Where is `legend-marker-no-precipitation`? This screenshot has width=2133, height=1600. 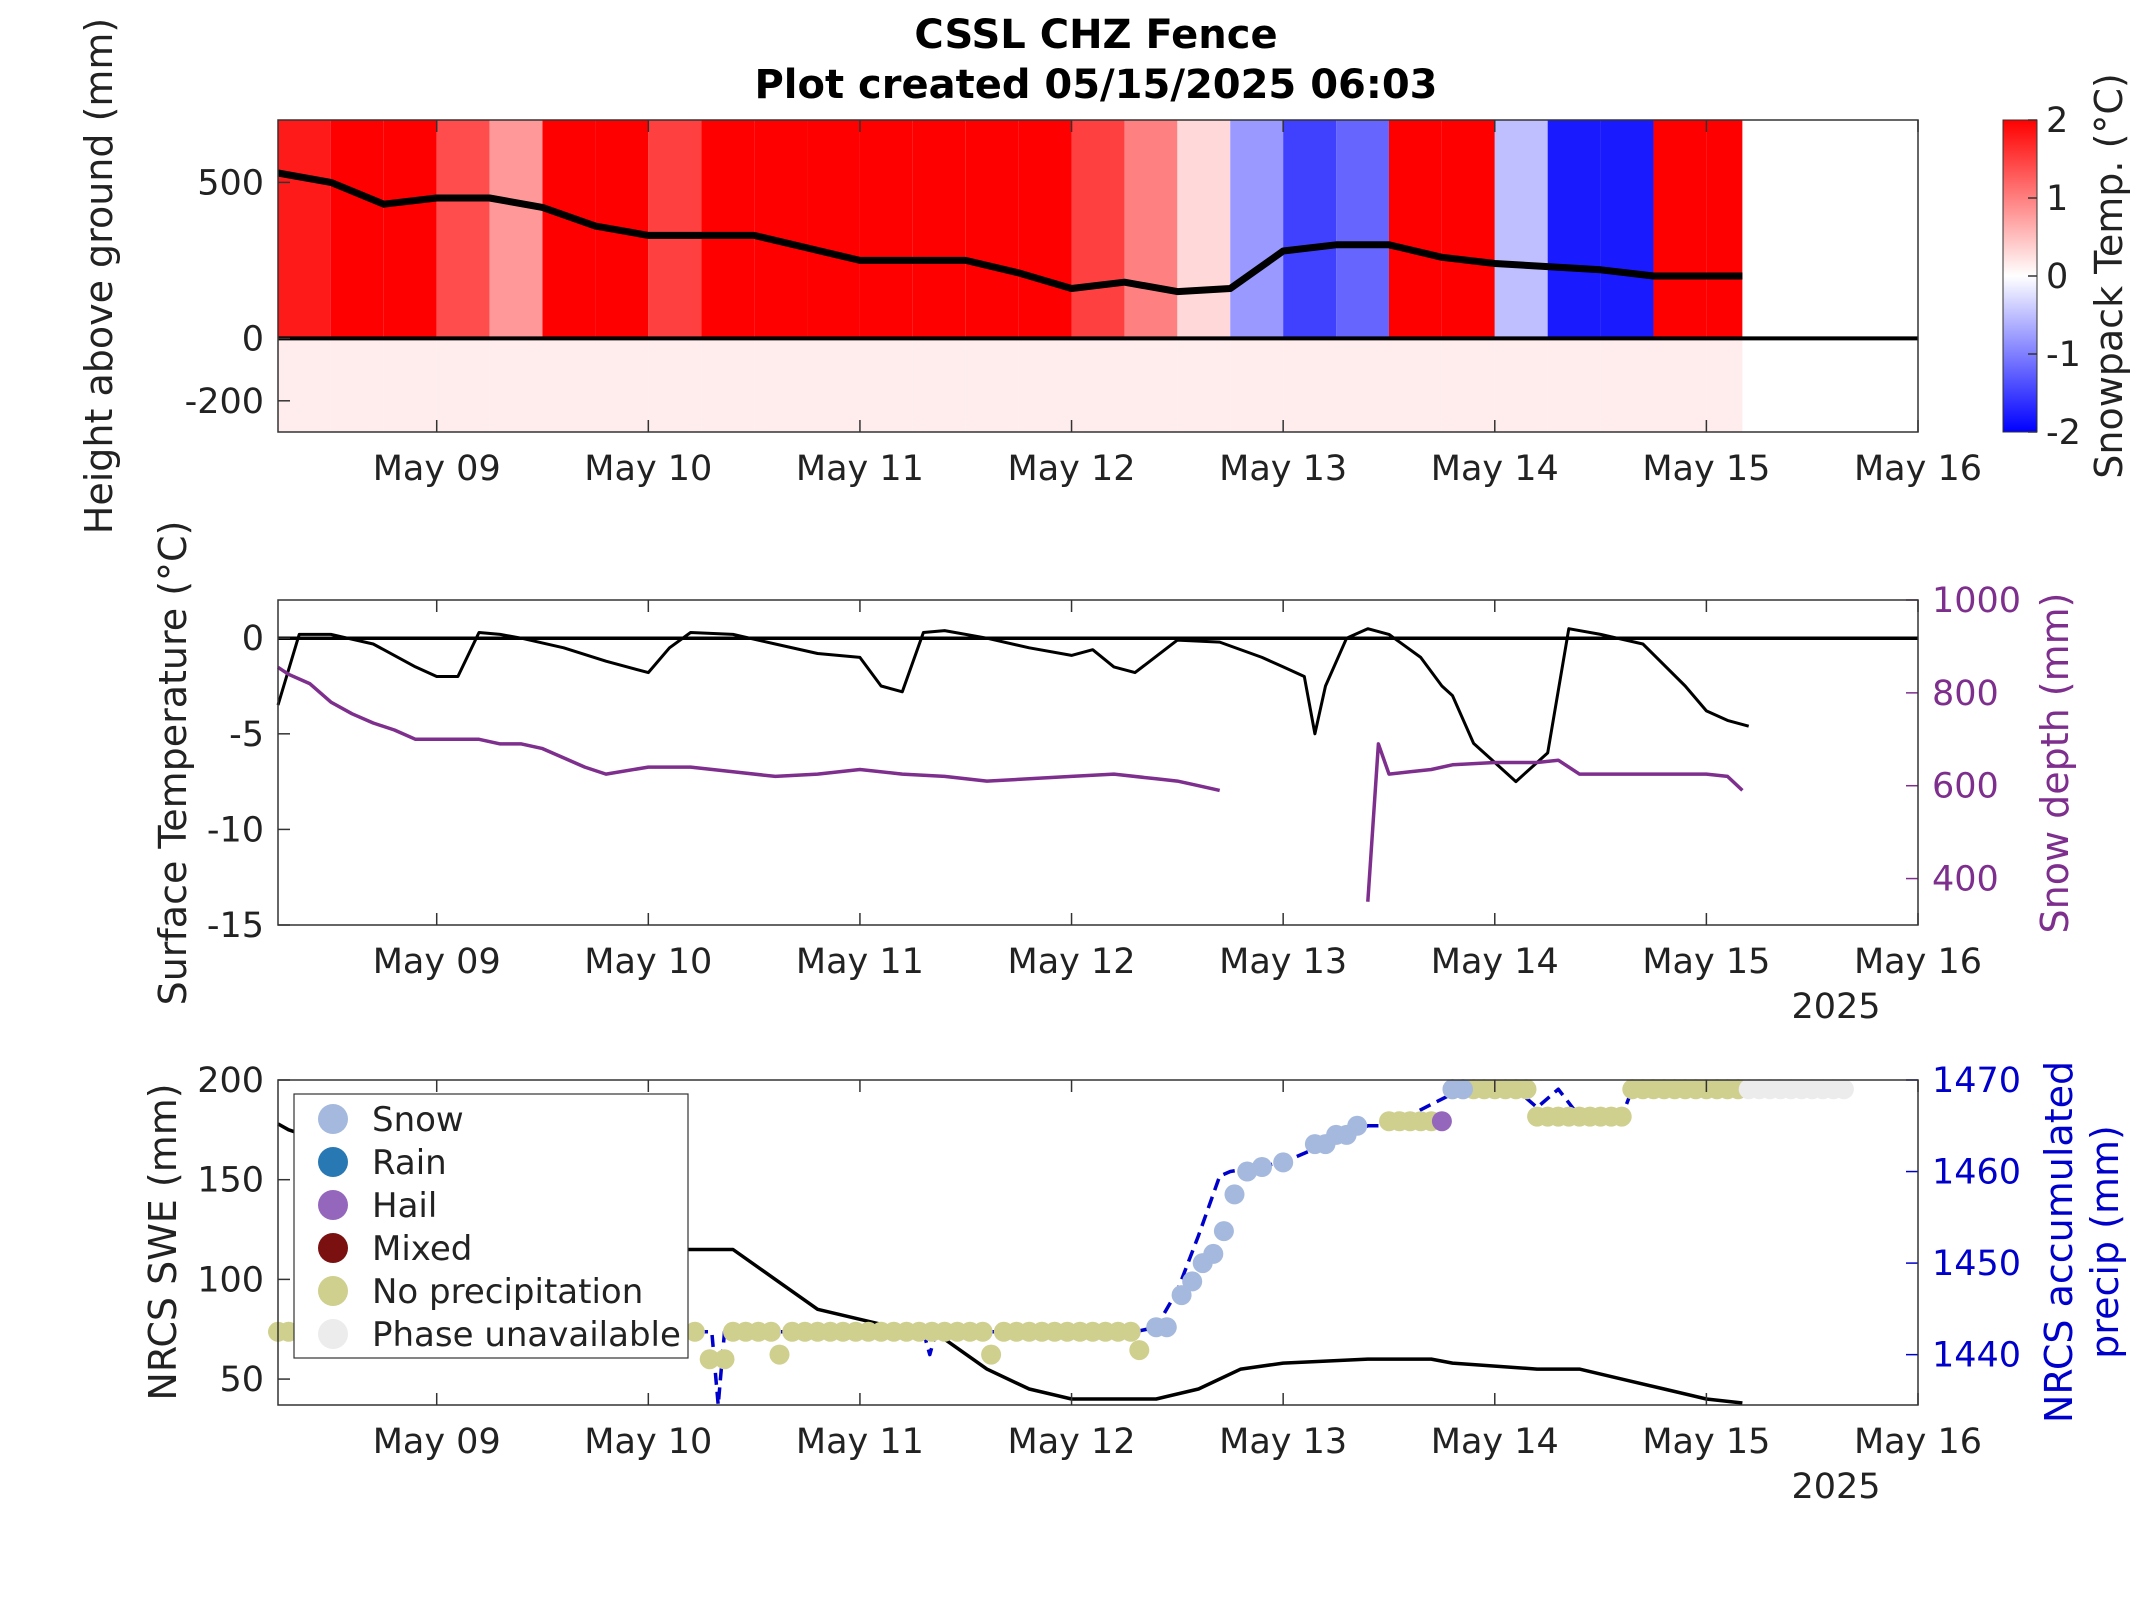 legend-marker-no-precipitation is located at coordinates (333, 1291).